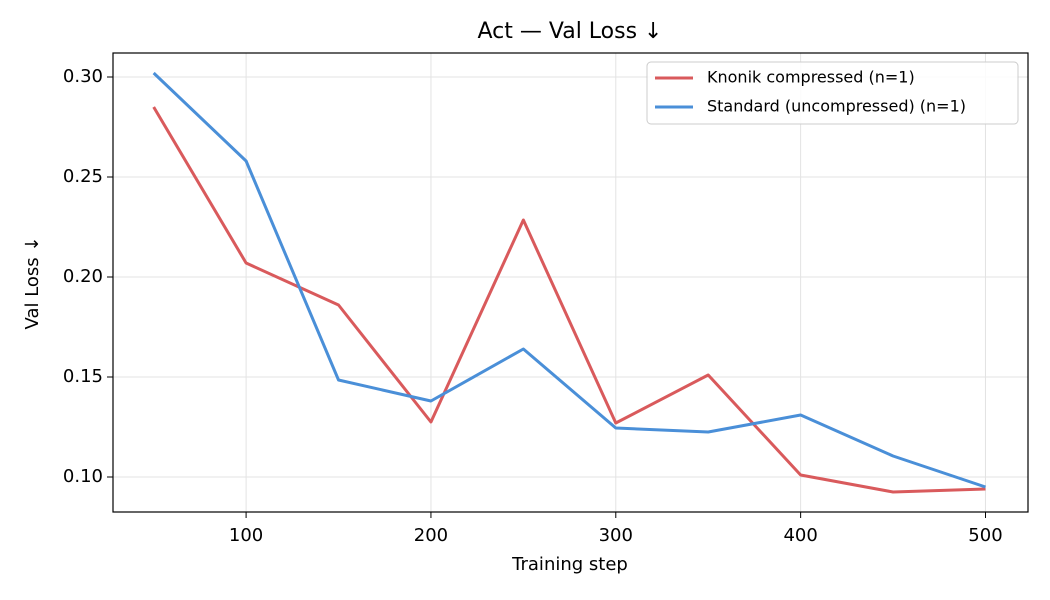 The width and height of the screenshot is (1050, 600). Describe the element at coordinates (83, 276) in the screenshot. I see `y-tick-label: 0.20` at that location.